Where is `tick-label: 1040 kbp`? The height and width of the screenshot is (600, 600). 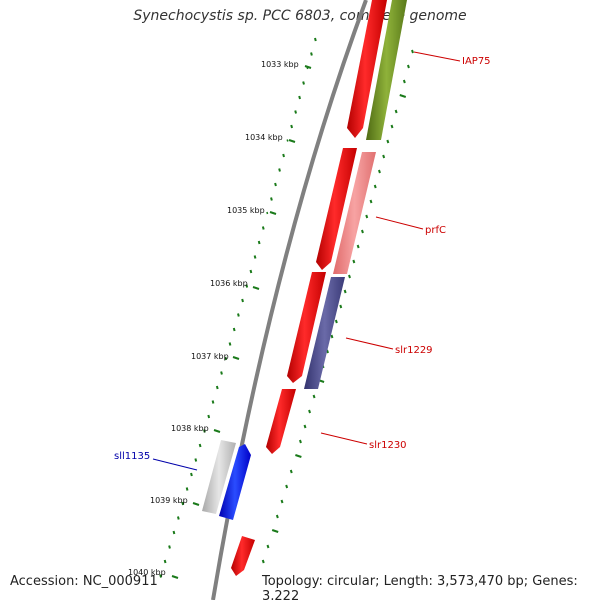 tick-label: 1040 kbp is located at coordinates (147, 572).